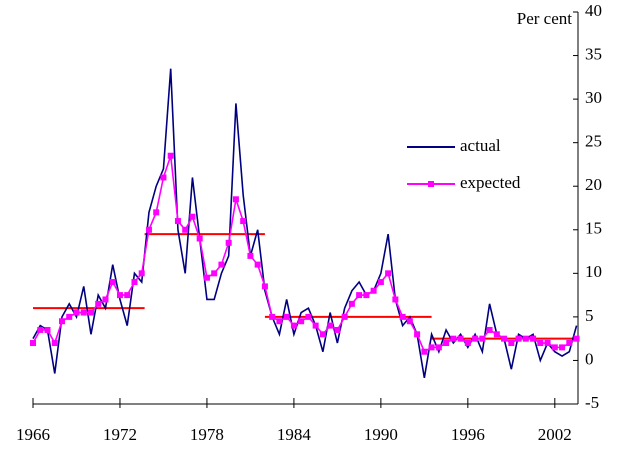 This screenshot has height=450, width=624. What do you see at coordinates (593, 97) in the screenshot?
I see `y-tick-label: 30` at bounding box center [593, 97].